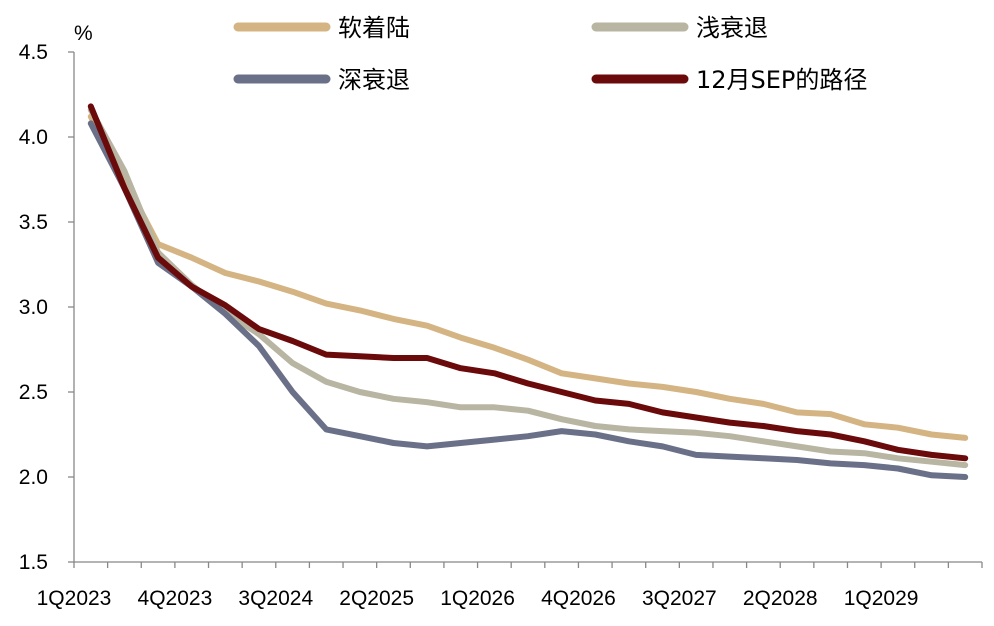 The image size is (994, 626). What do you see at coordinates (732, 28) in the screenshot?
I see `legend-label: 浅衰退` at bounding box center [732, 28].